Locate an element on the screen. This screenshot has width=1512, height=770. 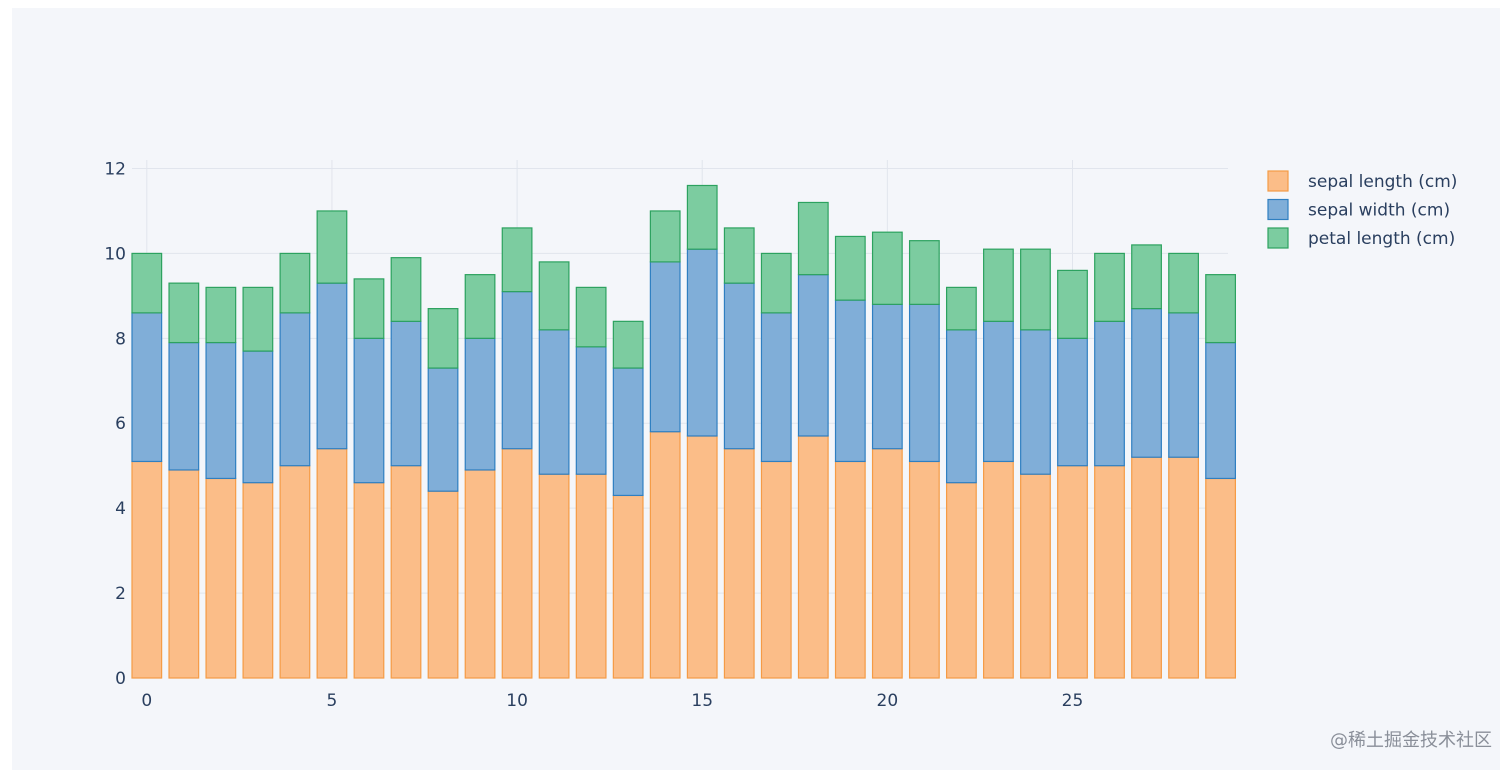
y-tick-label: 10 is located at coordinates (115, 254).